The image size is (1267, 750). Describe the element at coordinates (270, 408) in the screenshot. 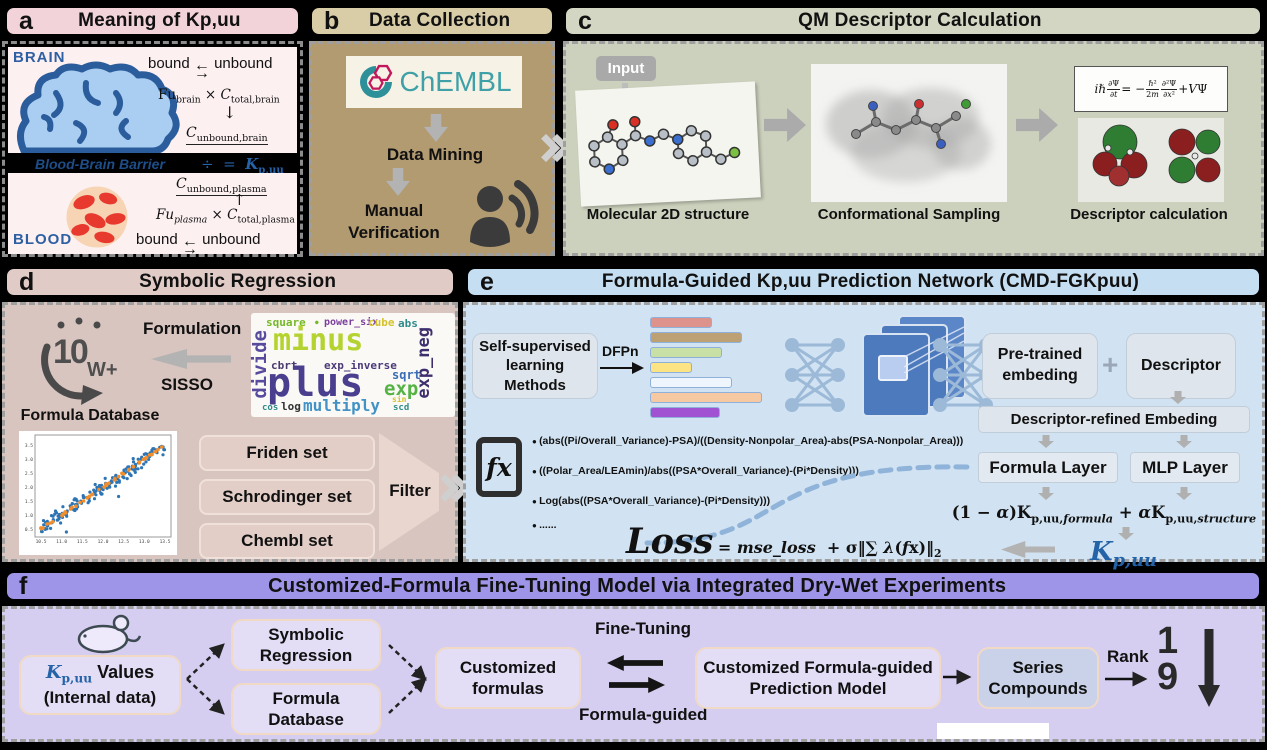

I see `wordcloud-word: cos` at that location.